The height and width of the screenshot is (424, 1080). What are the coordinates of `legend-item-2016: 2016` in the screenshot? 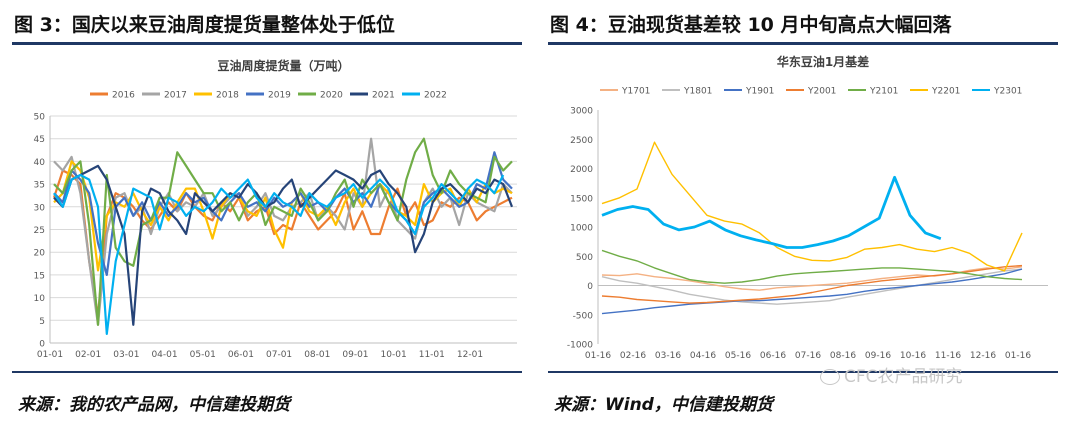 It's located at (112, 96).